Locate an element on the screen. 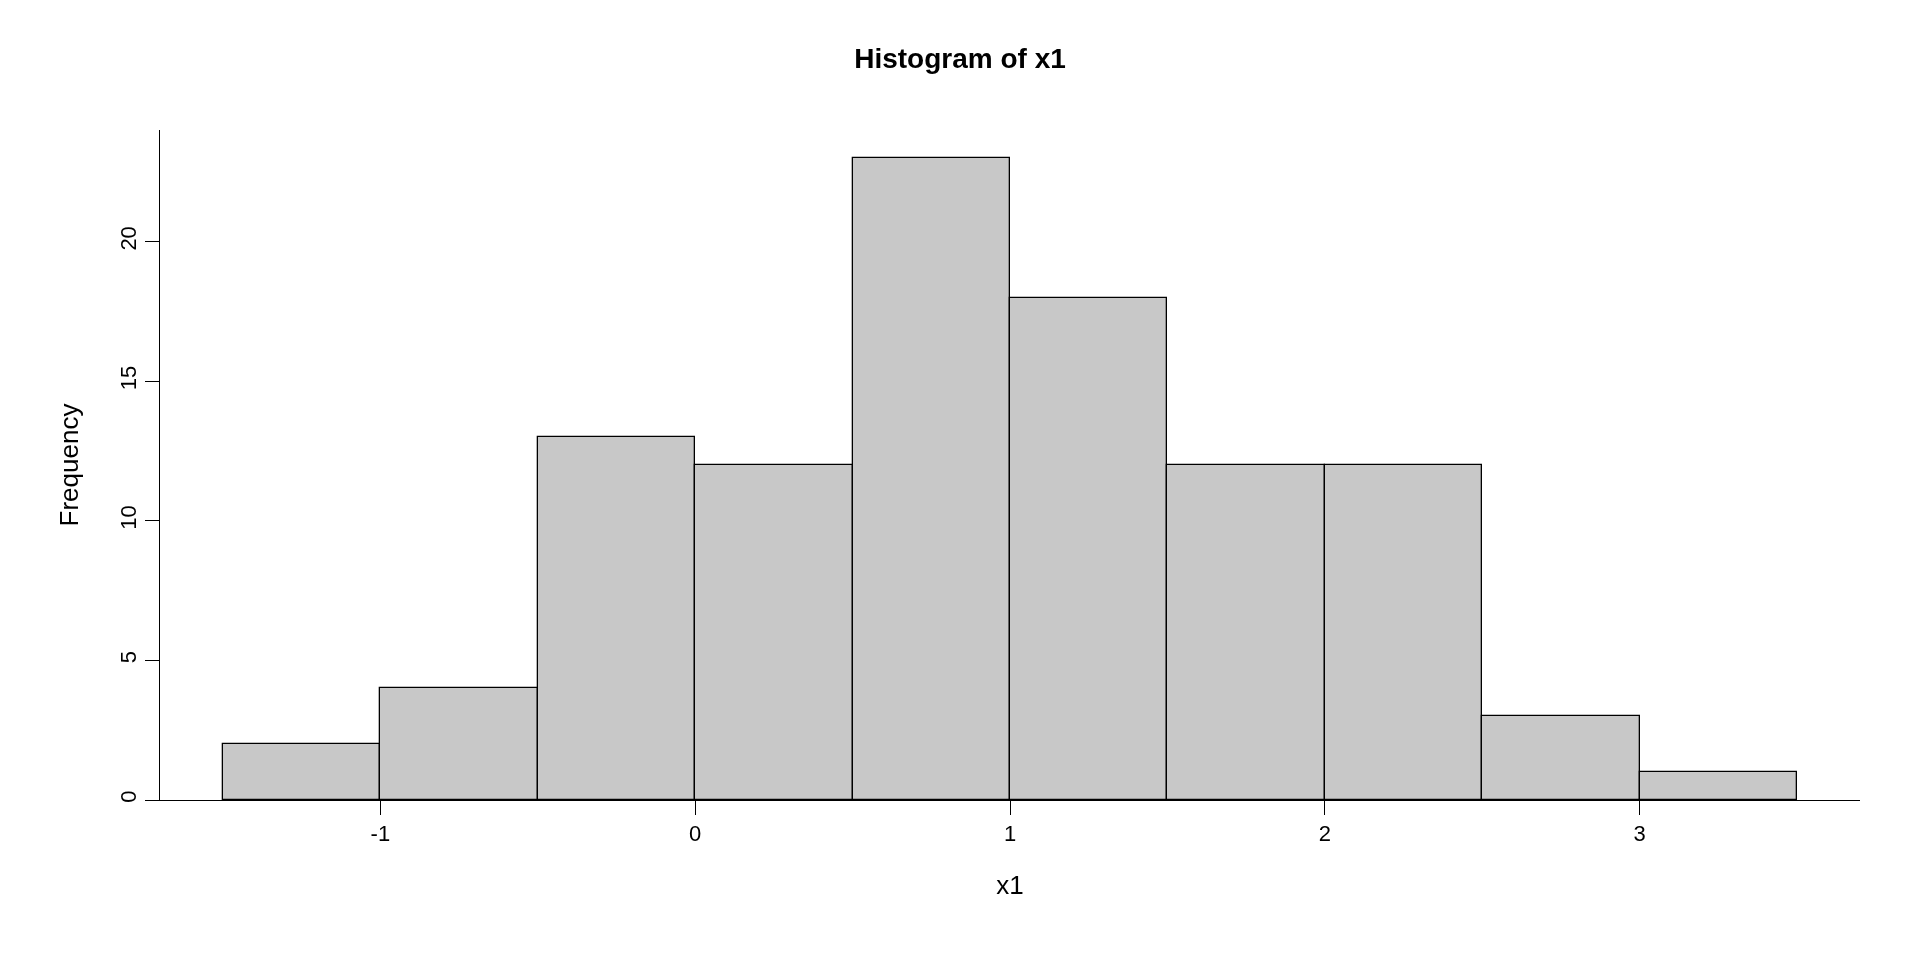 This screenshot has width=1920, height=960. x-axis-title: x1 is located at coordinates (1010, 885).